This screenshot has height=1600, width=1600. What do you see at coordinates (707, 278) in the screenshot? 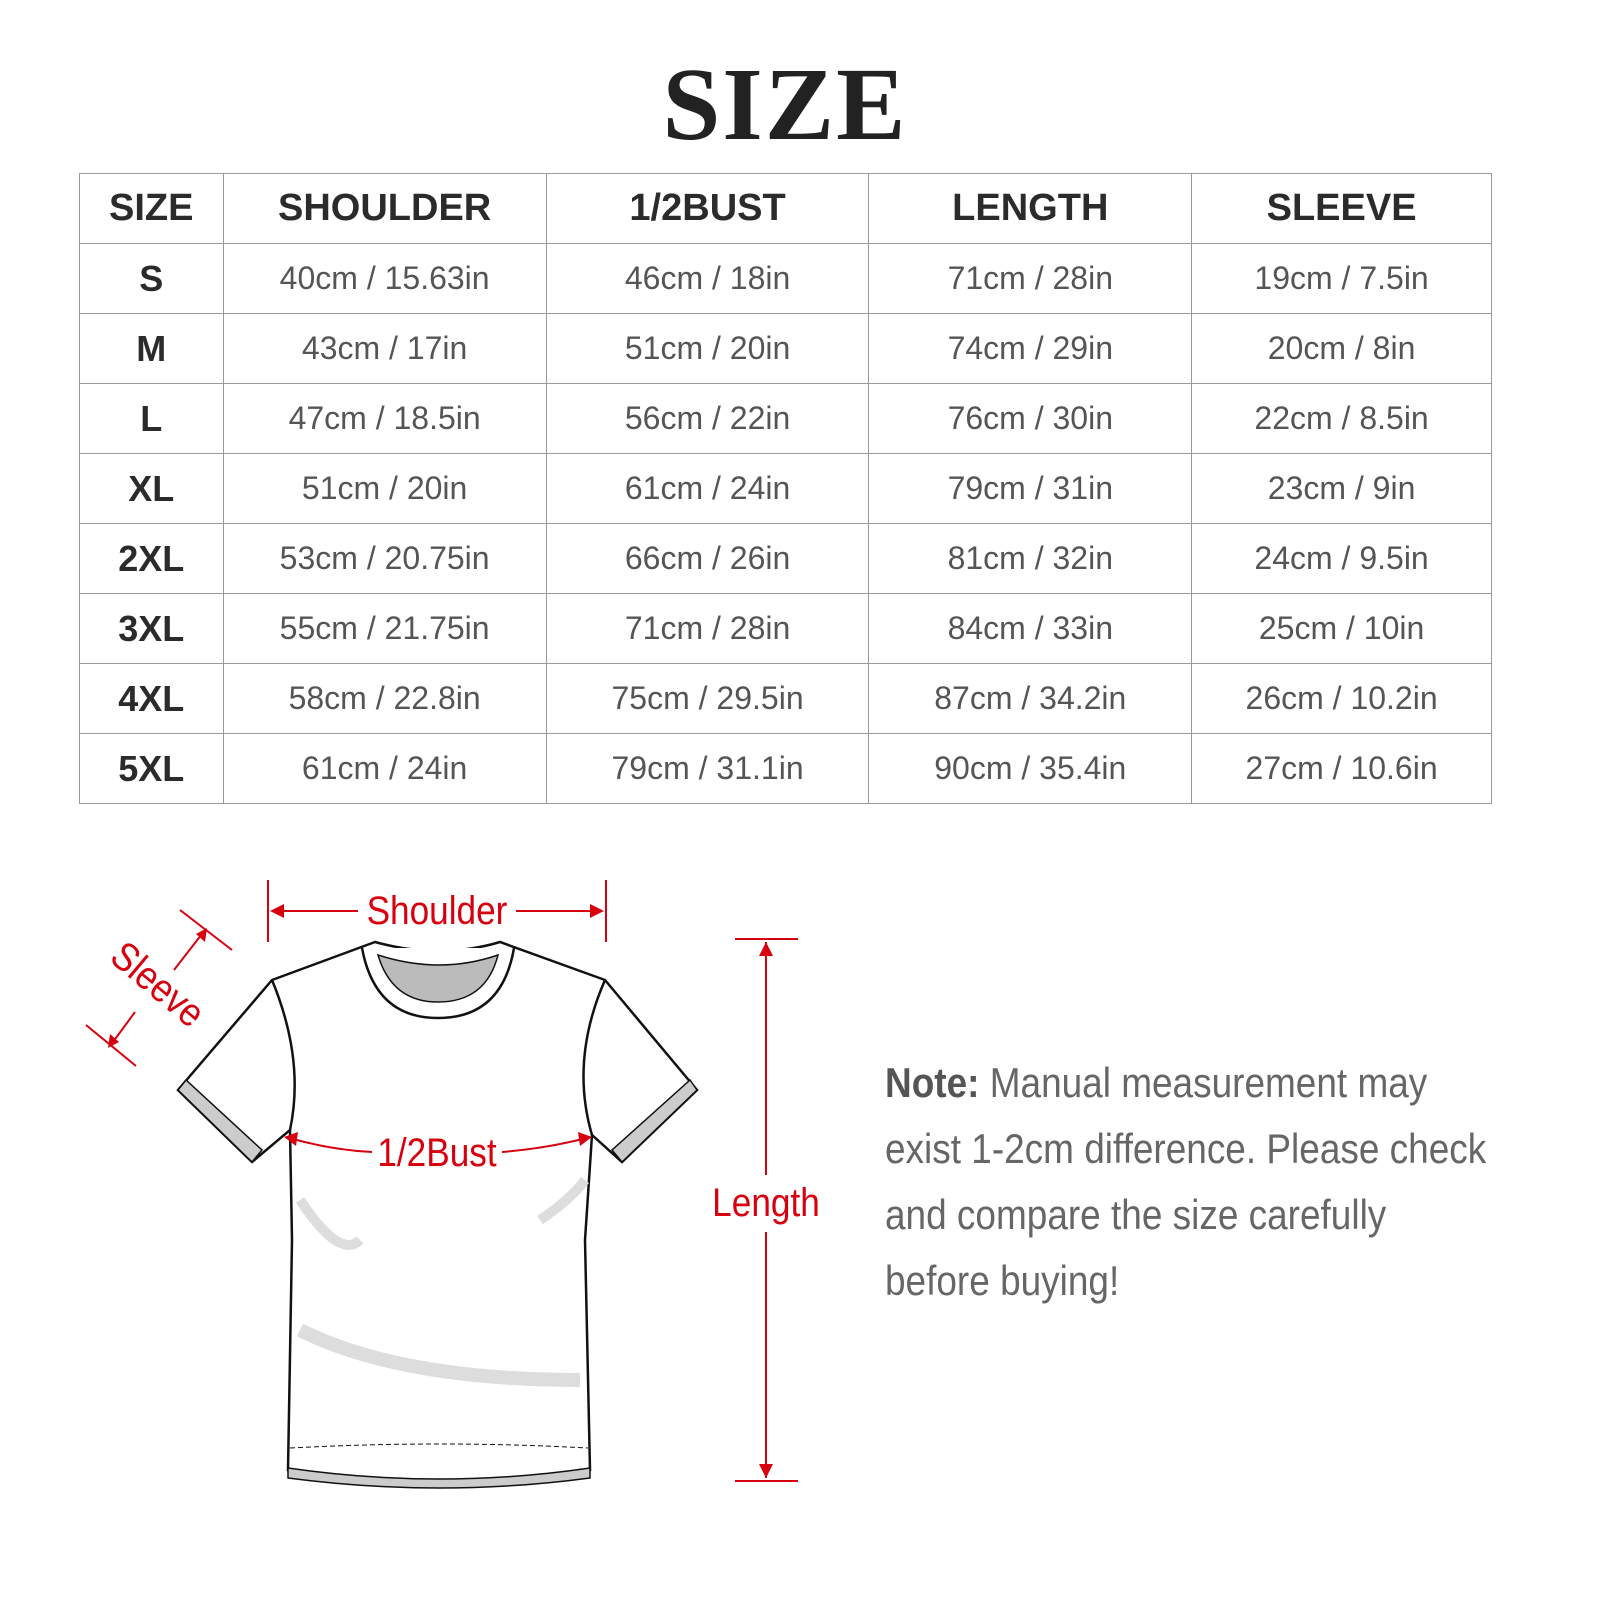
I see `measurement-cell: 46cm / 18in` at bounding box center [707, 278].